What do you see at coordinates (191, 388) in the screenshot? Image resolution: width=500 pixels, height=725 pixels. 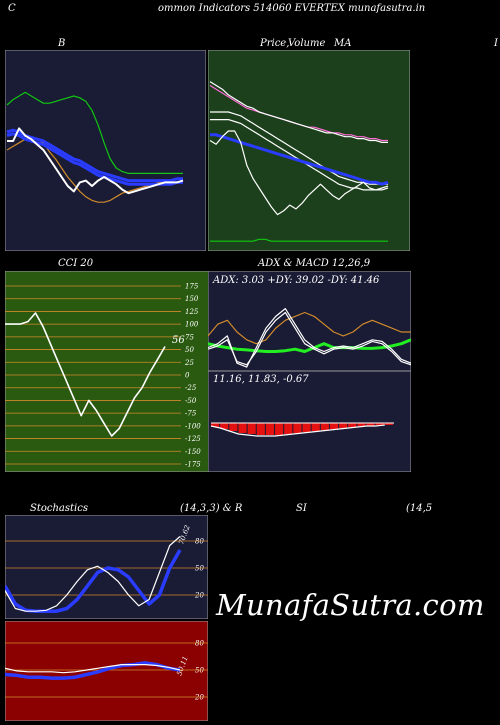 I see `cci-tick-label: -25` at bounding box center [191, 388].